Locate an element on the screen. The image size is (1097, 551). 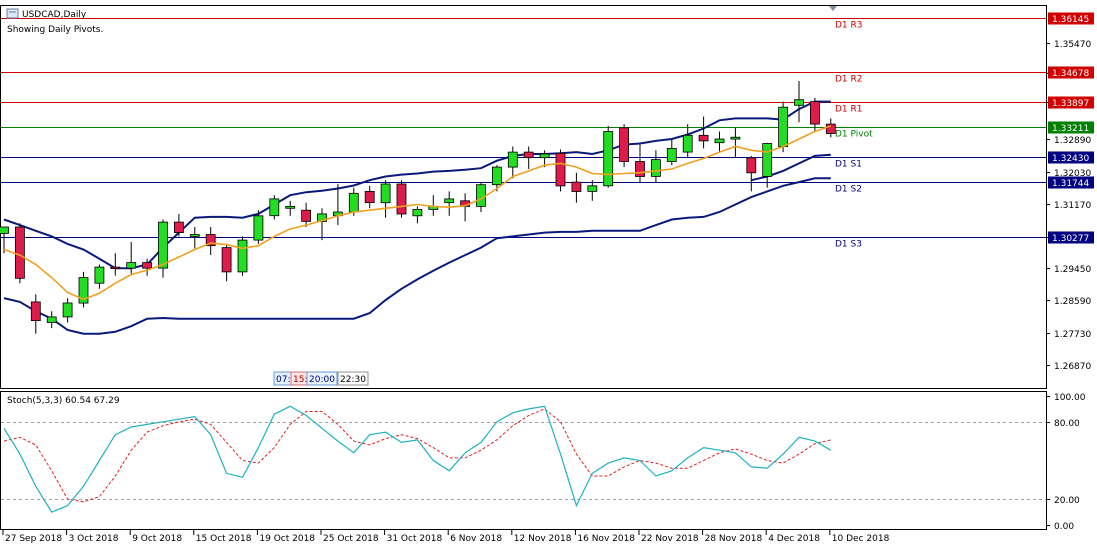
window-icon is located at coordinates (12, 13).